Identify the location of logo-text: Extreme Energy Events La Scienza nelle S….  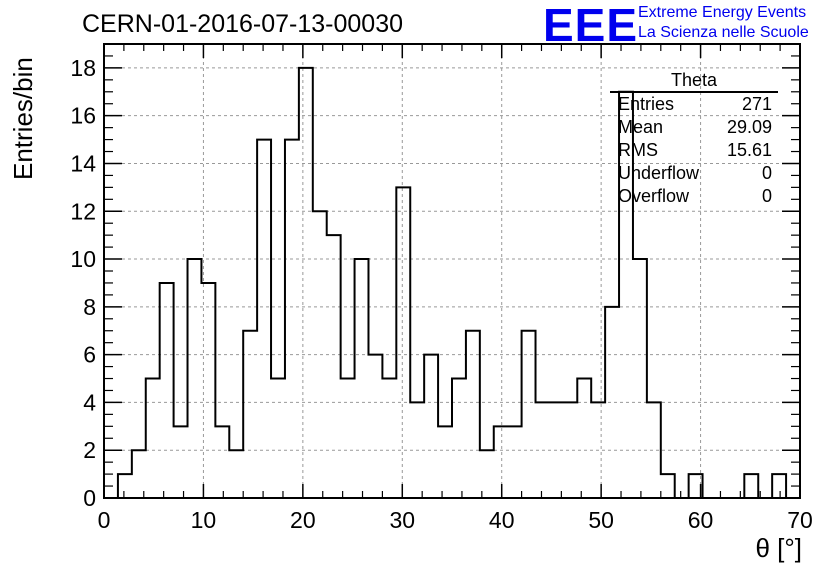
(723, 23).